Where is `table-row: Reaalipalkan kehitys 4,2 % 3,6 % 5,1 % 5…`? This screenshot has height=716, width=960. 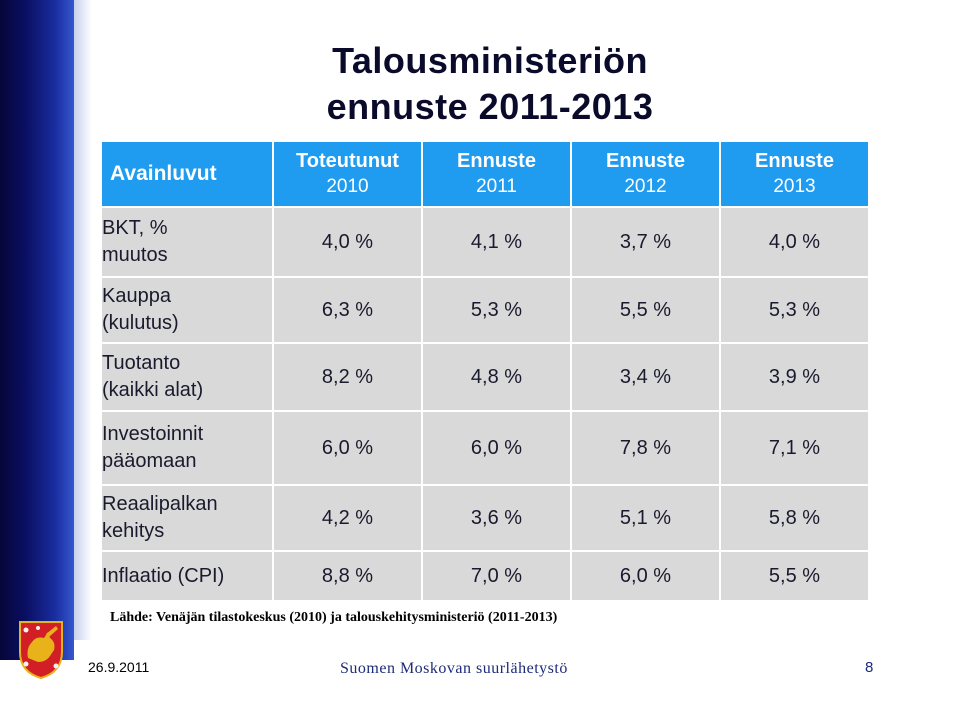 table-row: Reaalipalkan kehitys 4,2 % 3,6 % 5,1 % 5… is located at coordinates (485, 518).